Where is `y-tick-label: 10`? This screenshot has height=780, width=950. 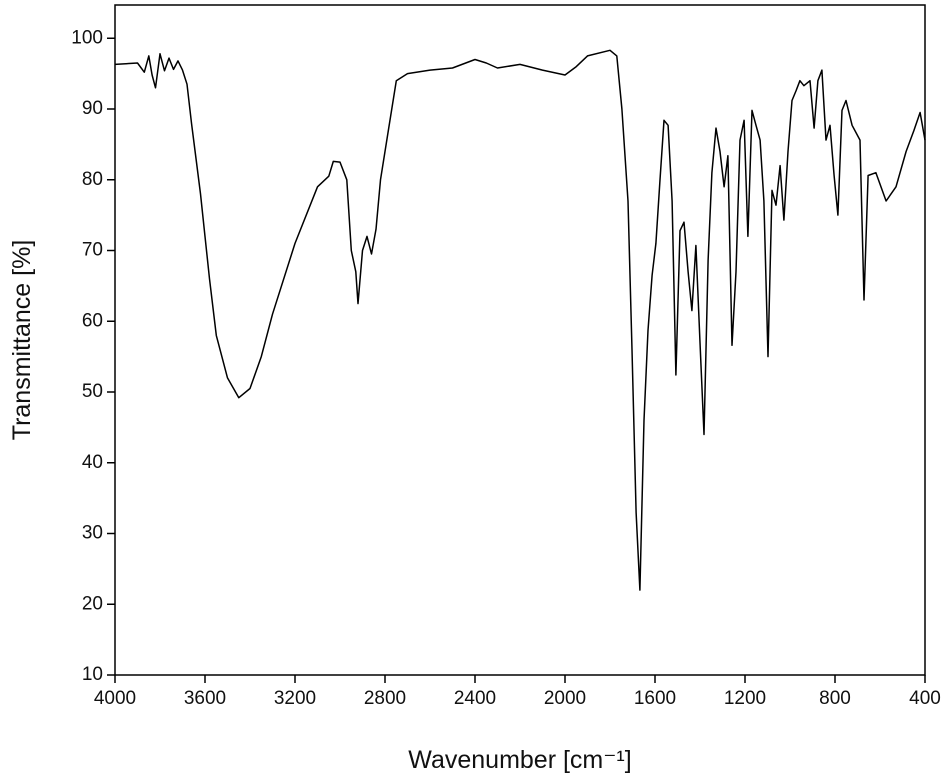
y-tick-label: 10 is located at coordinates (92, 674).